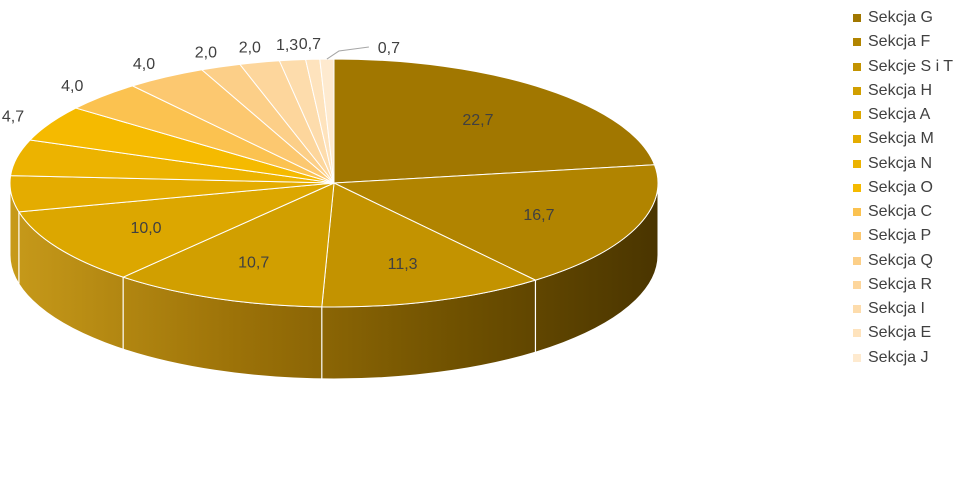 This screenshot has width=979, height=504. I want to click on legend-item: Sekcja I, so click(903, 309).